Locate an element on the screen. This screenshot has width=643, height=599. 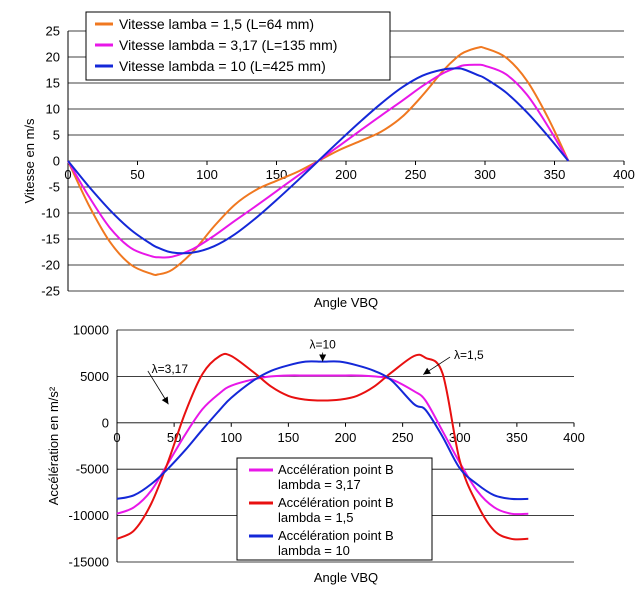
annotation-label: λ=10 is located at coordinates (322, 345).